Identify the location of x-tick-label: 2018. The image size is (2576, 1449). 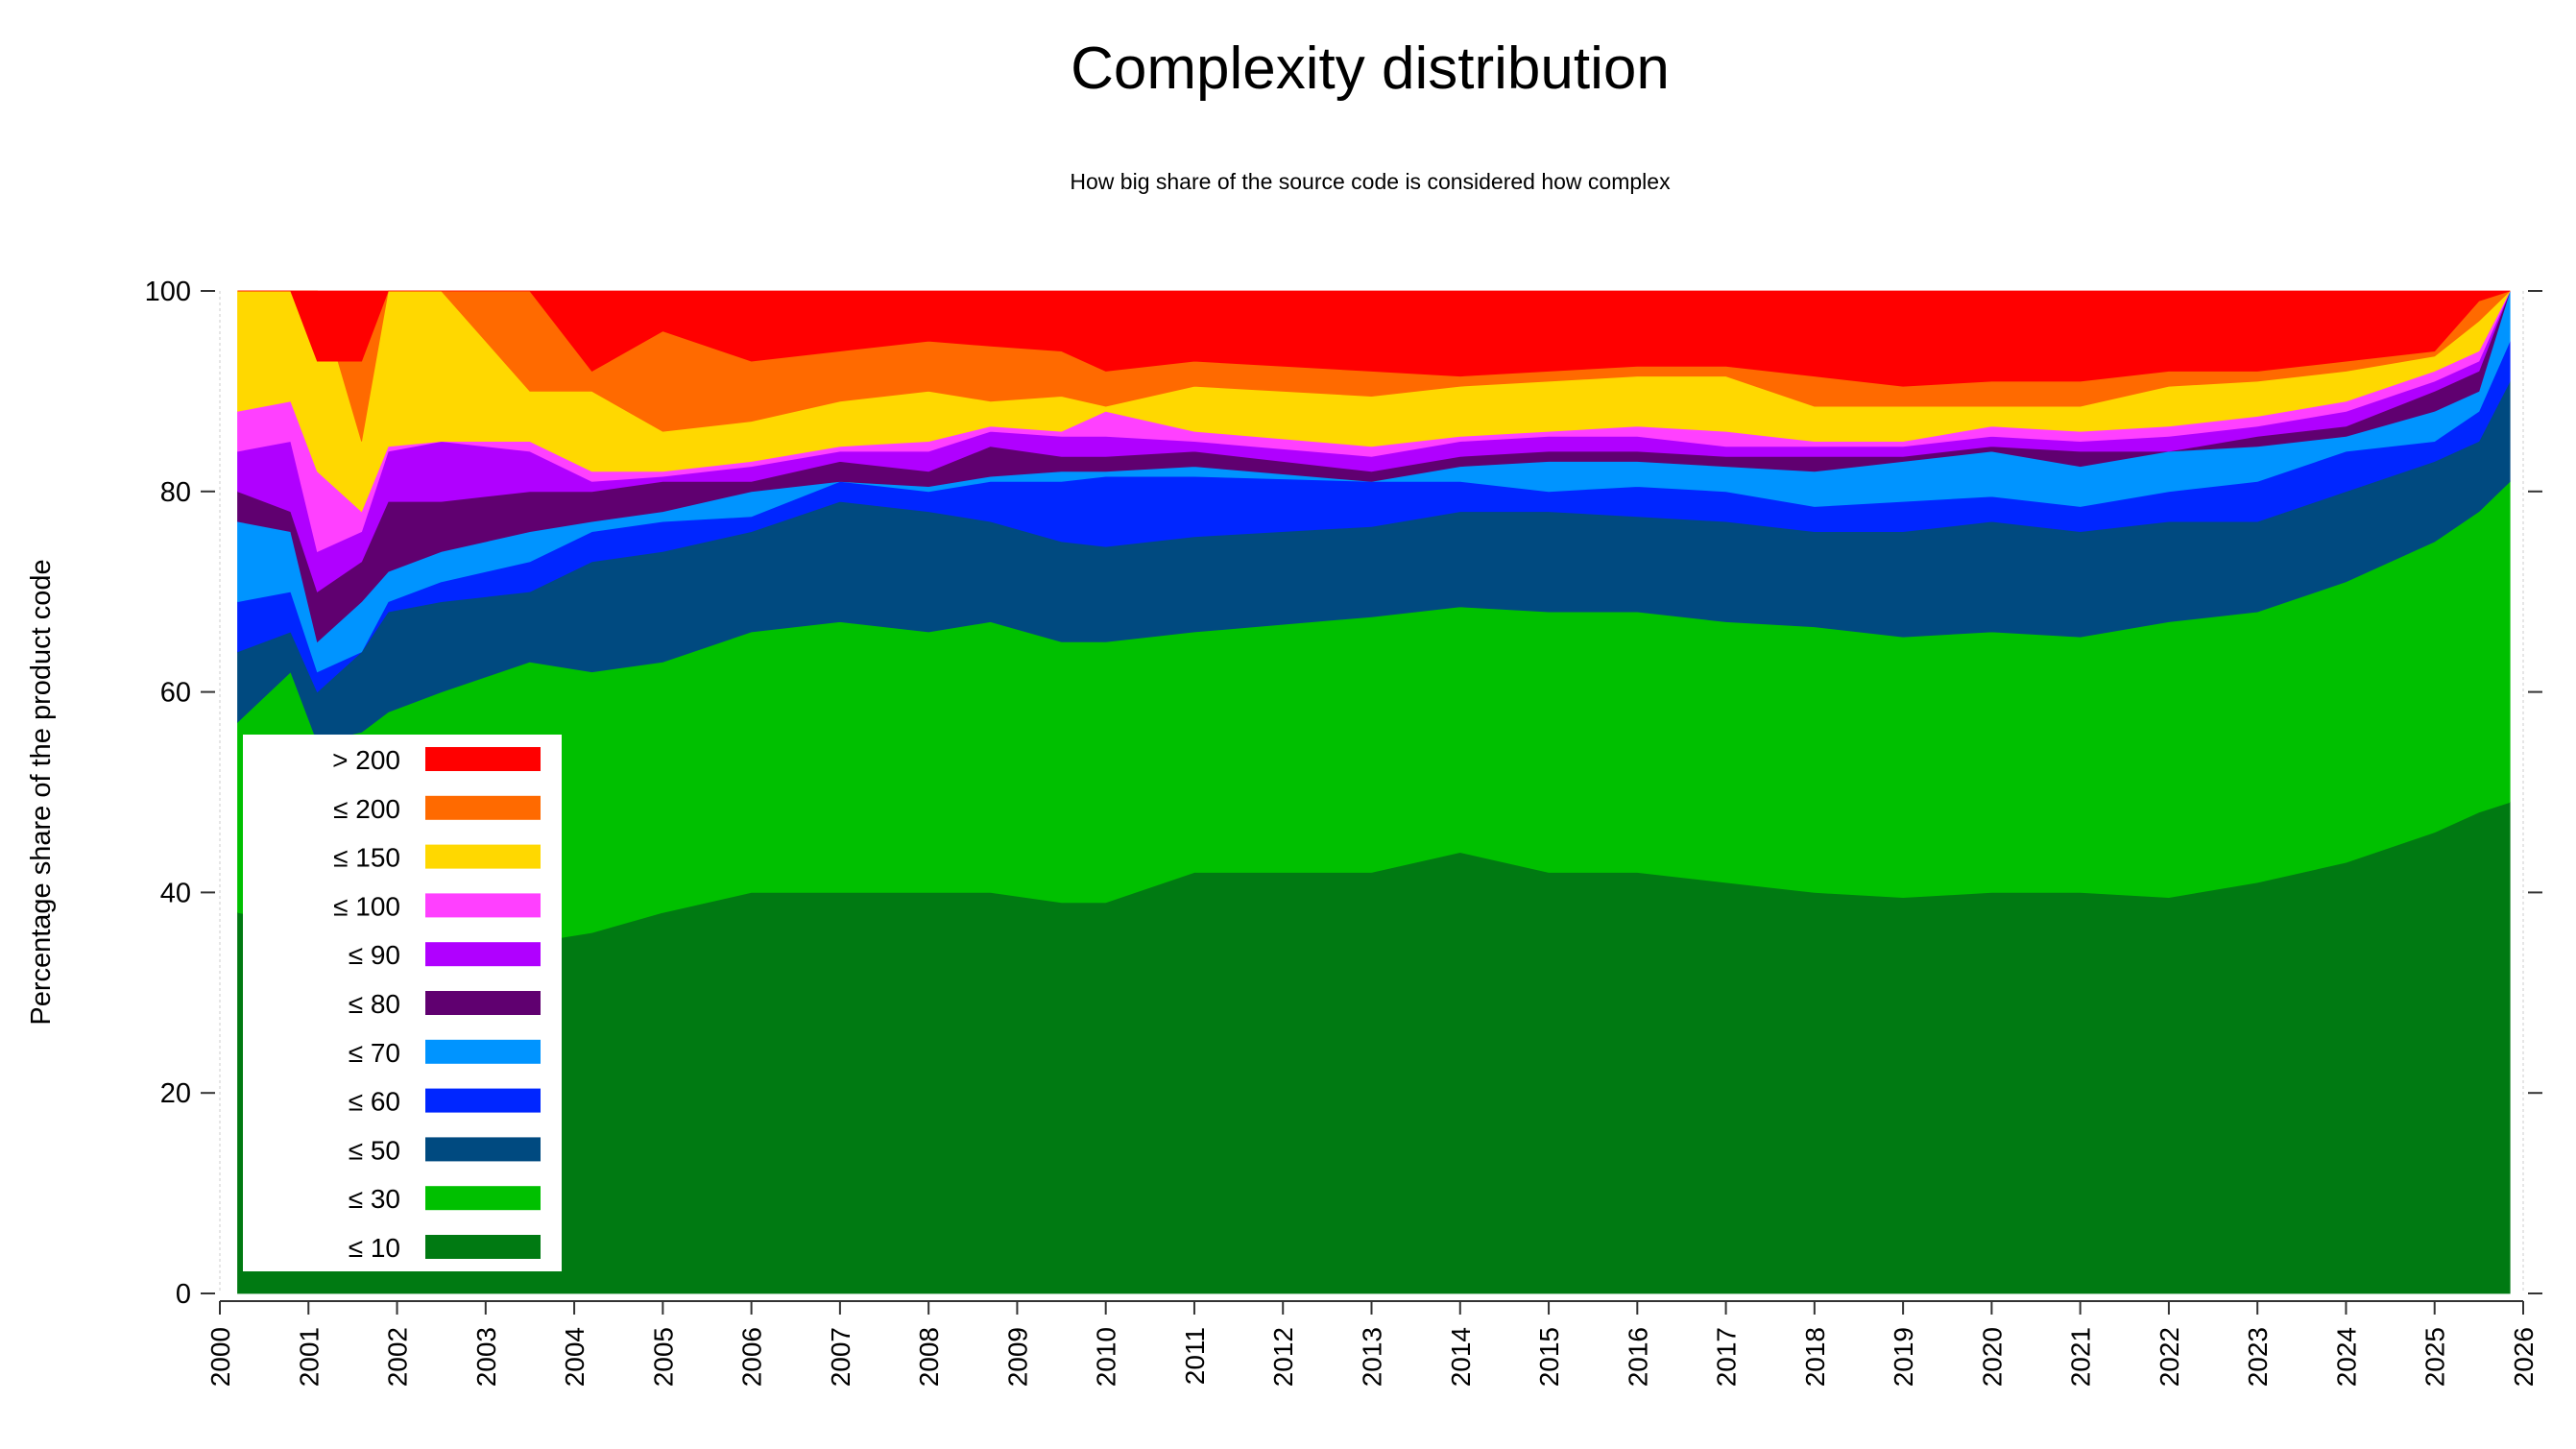
(1815, 1357).